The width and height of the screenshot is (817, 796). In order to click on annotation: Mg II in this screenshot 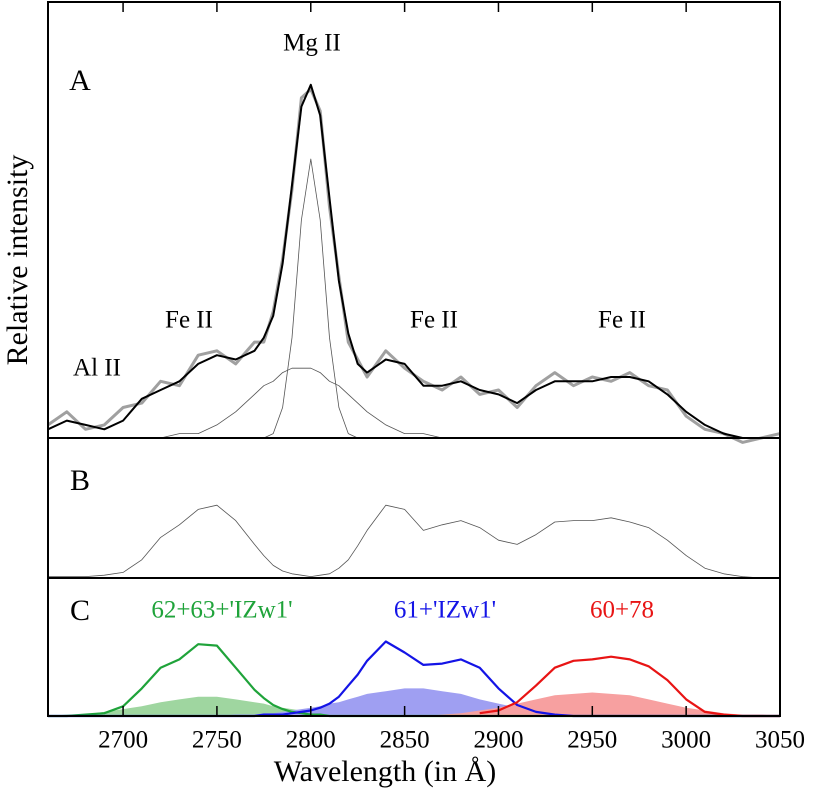, I will do `click(312, 43)`.